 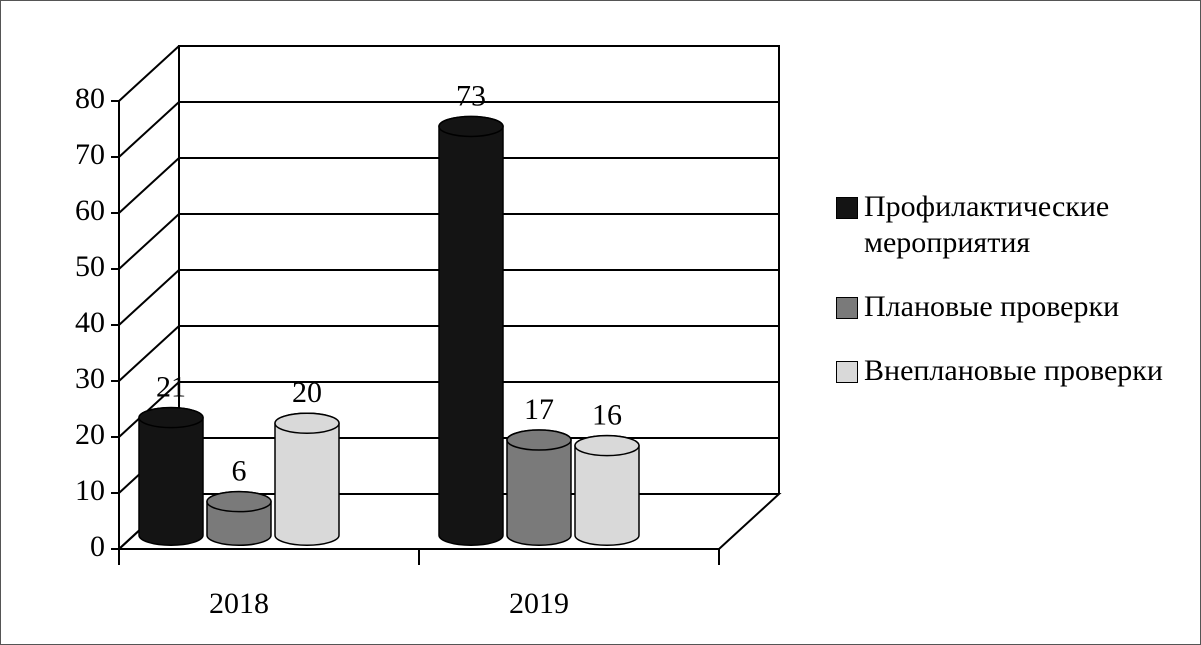 What do you see at coordinates (90, 210) in the screenshot?
I see `y-tick-label: 60` at bounding box center [90, 210].